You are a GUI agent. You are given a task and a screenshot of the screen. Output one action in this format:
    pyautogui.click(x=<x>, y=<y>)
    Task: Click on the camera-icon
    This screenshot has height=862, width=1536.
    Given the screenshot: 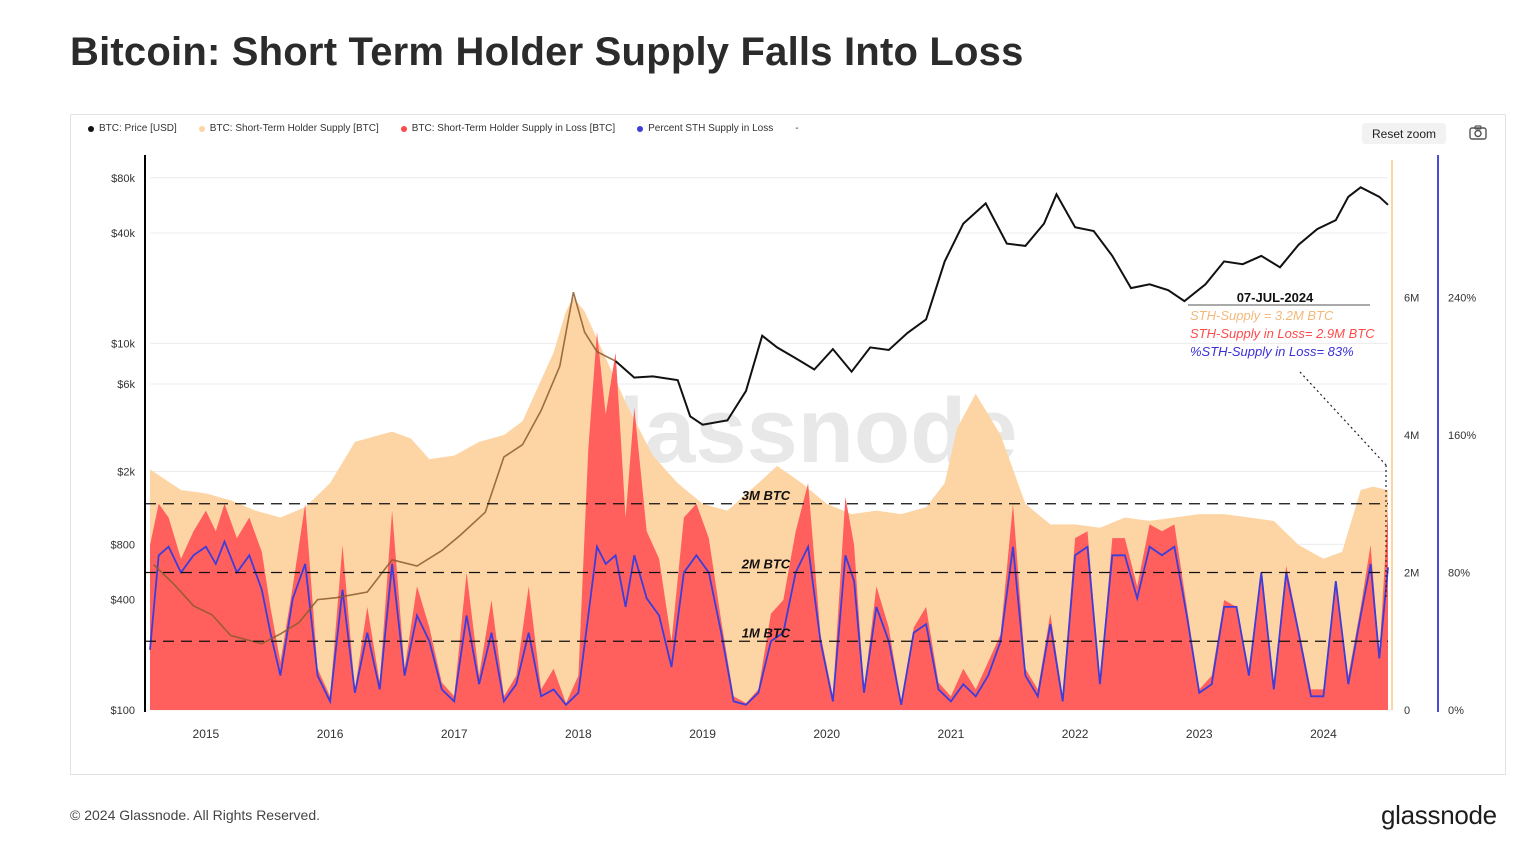 What is the action you would take?
    pyautogui.click(x=1478, y=133)
    